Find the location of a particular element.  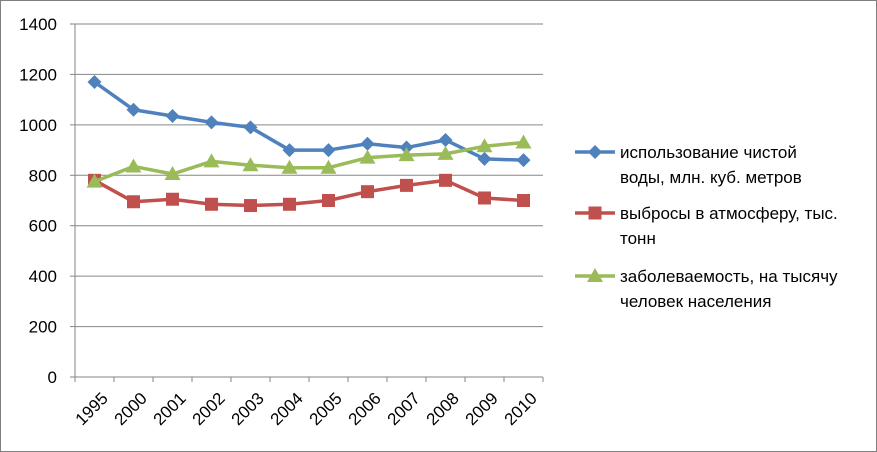

legend-label: тонн is located at coordinates (638, 238).